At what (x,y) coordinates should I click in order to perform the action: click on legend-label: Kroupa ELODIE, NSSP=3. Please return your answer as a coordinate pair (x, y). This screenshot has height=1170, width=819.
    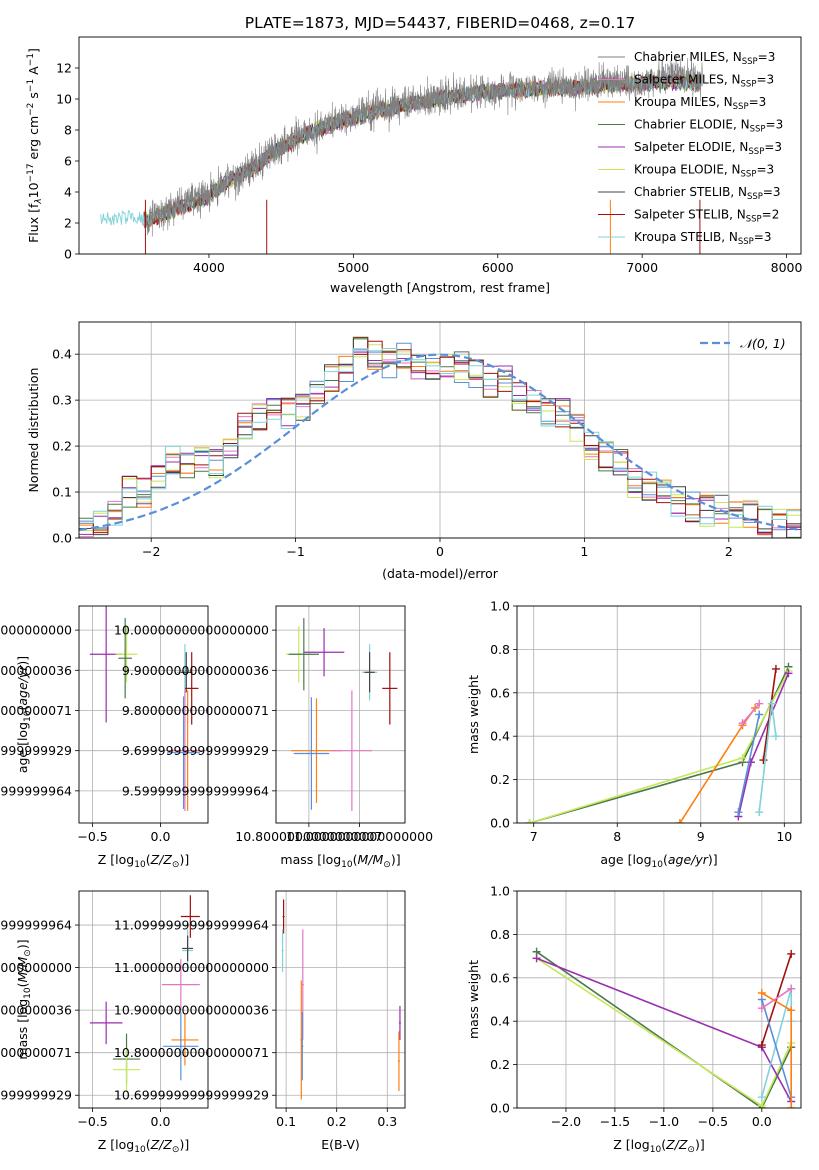
    Looking at the image, I should click on (704, 171).